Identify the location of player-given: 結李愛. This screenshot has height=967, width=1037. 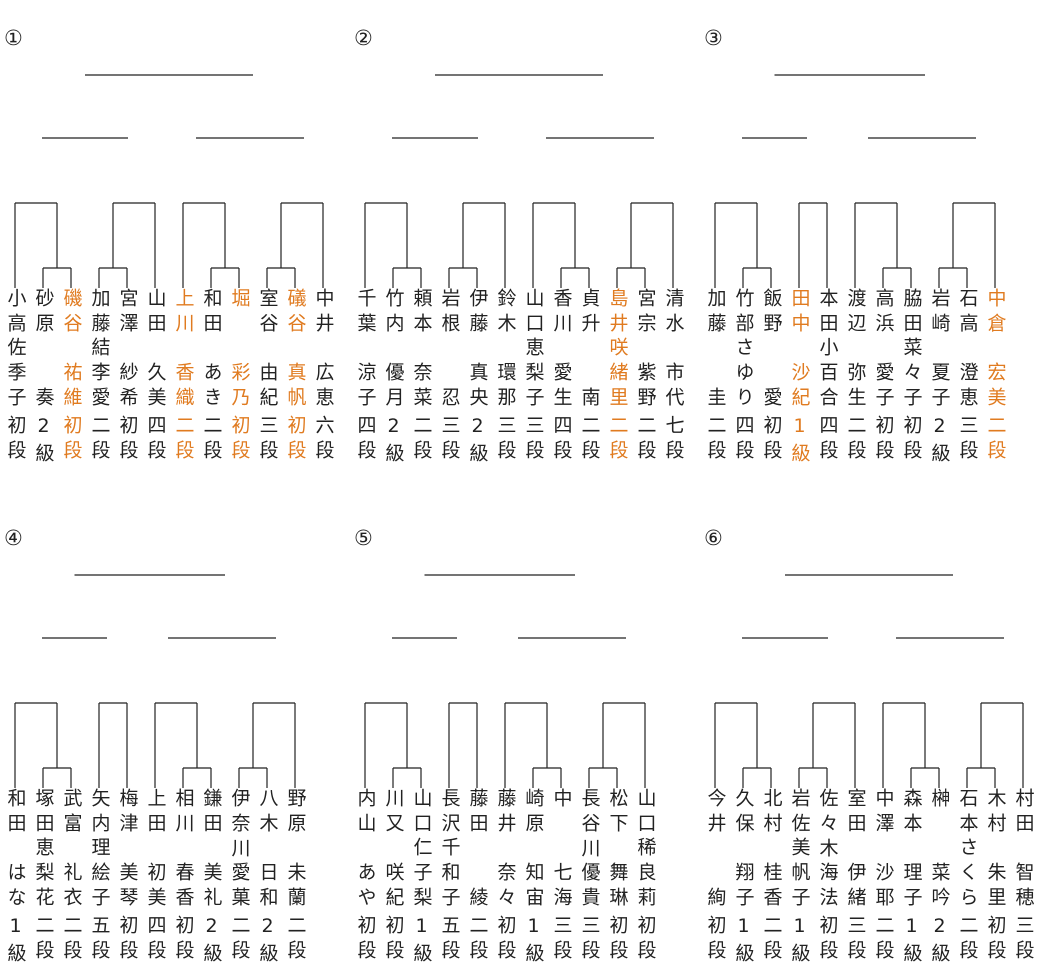
(99, 374).